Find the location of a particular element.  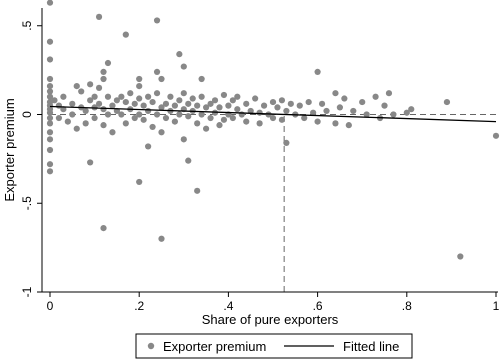

y-tick-label-3: .5 is located at coordinates (27, 25).